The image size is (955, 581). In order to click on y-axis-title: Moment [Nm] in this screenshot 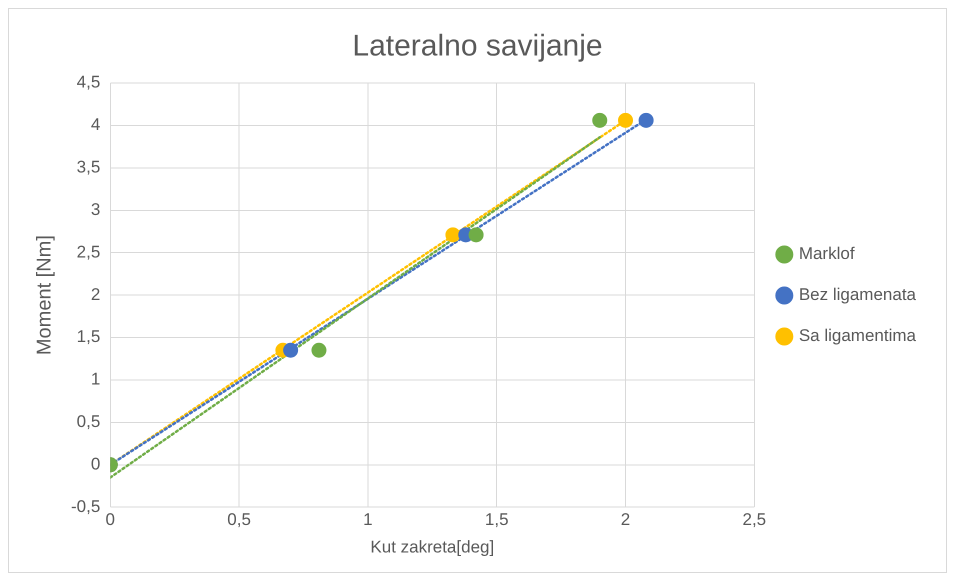, I will do `click(45, 295)`.